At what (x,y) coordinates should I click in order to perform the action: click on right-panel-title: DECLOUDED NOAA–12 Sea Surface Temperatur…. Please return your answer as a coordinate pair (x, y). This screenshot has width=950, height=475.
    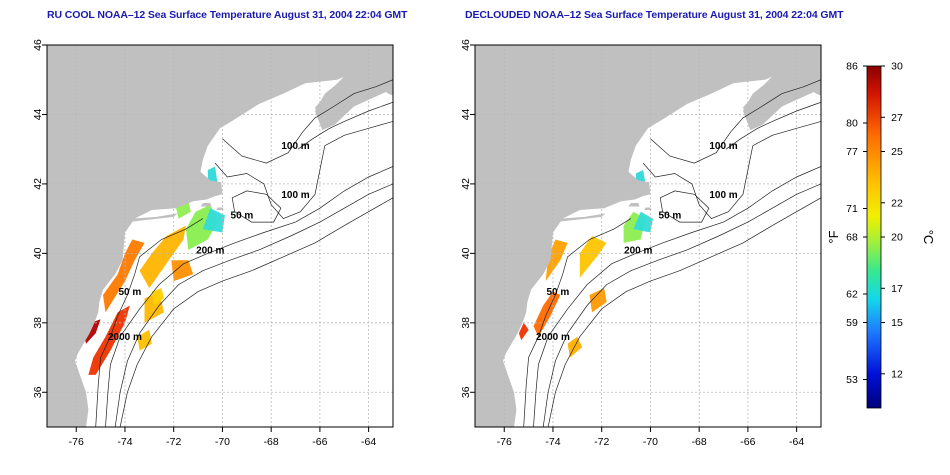
    Looking at the image, I should click on (654, 15).